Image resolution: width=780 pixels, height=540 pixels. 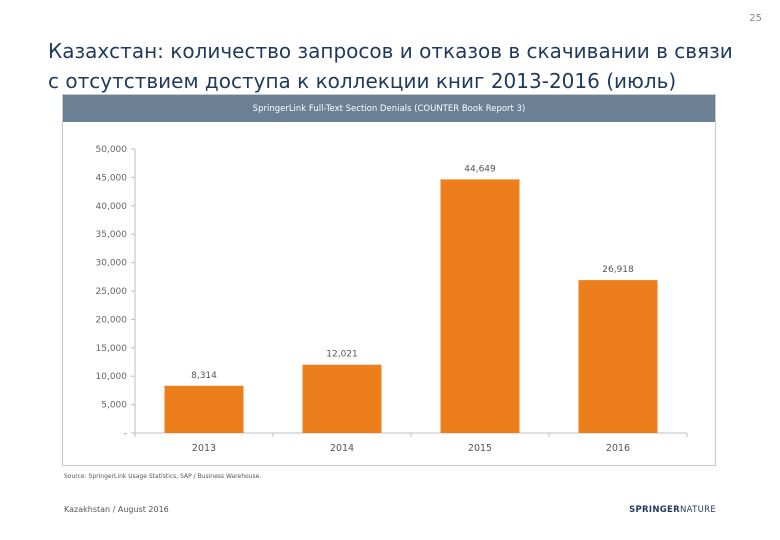 What do you see at coordinates (112, 207) in the screenshot?
I see `y-tick-label: 40,000` at bounding box center [112, 207].